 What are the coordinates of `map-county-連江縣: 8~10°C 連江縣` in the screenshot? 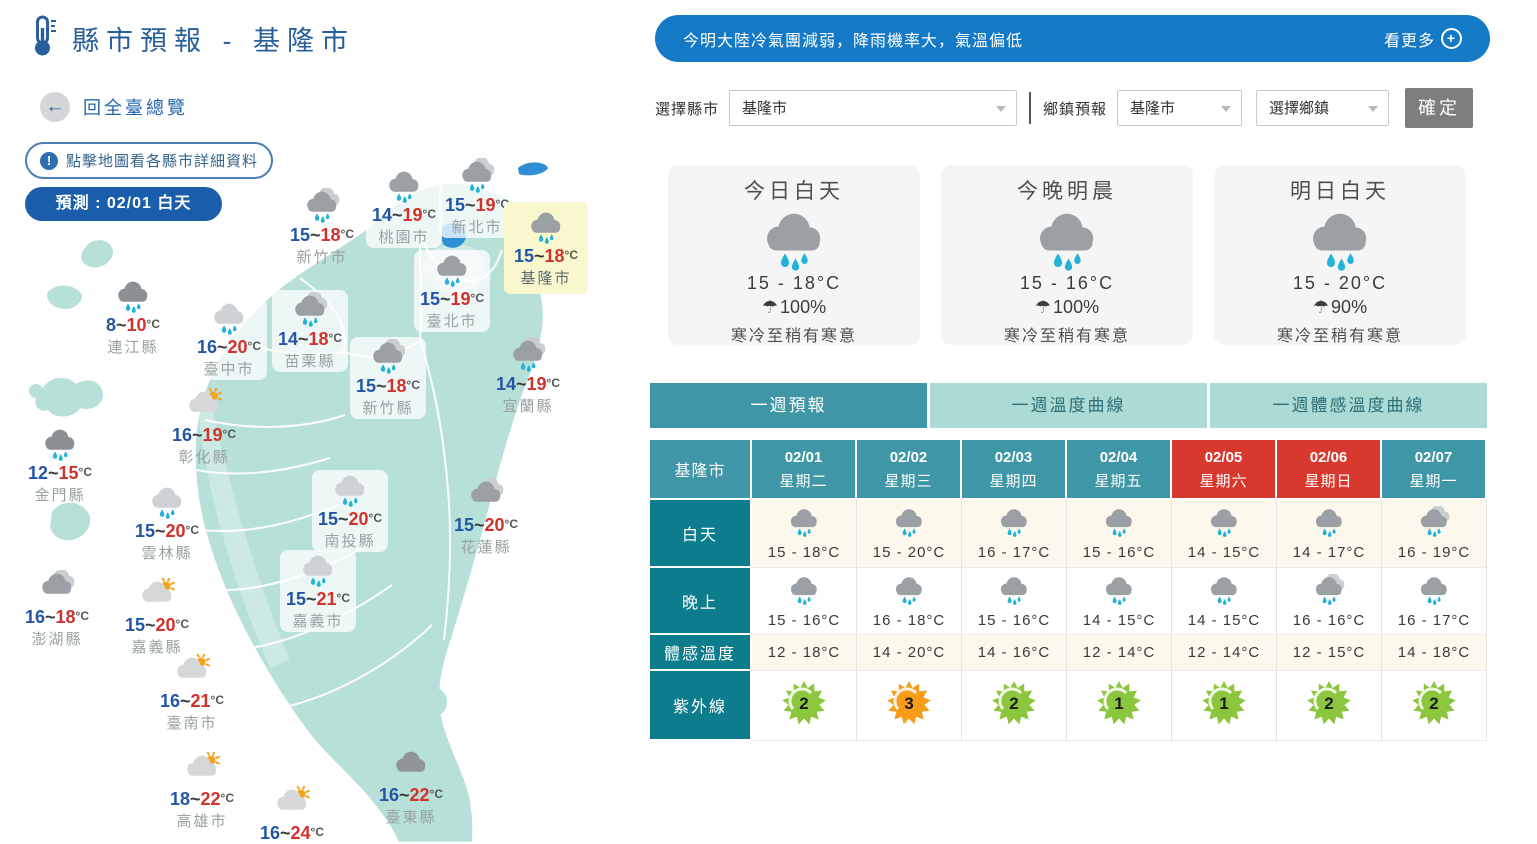 It's located at (133, 317).